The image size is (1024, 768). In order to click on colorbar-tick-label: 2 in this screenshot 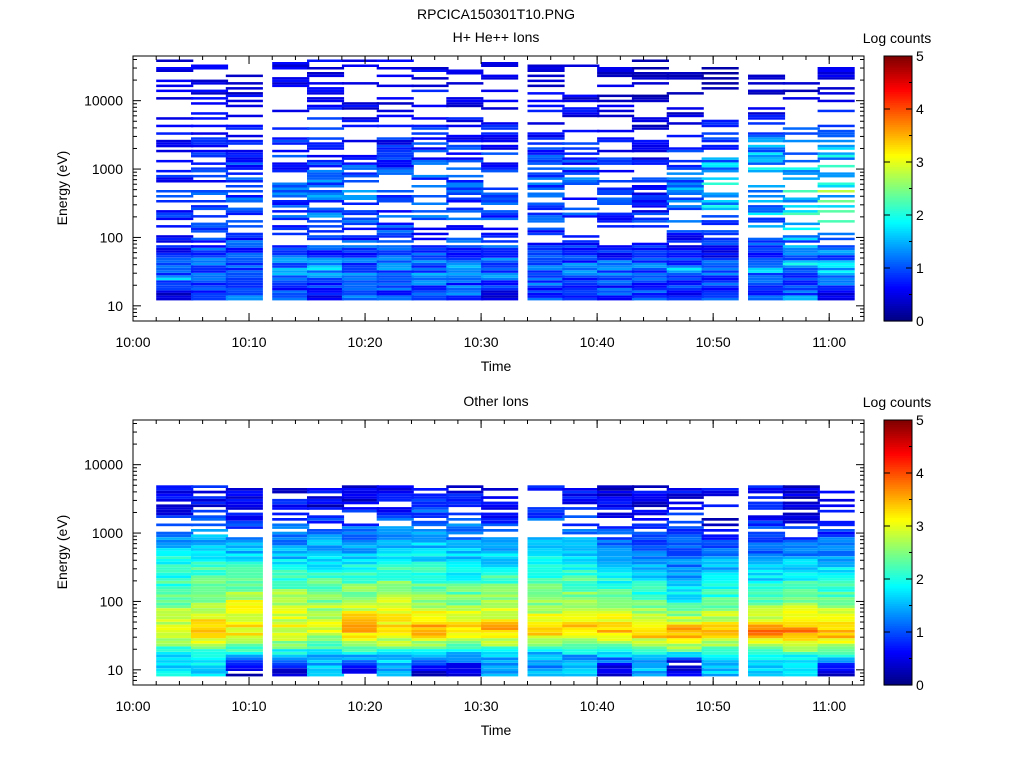, I will do `click(920, 579)`.